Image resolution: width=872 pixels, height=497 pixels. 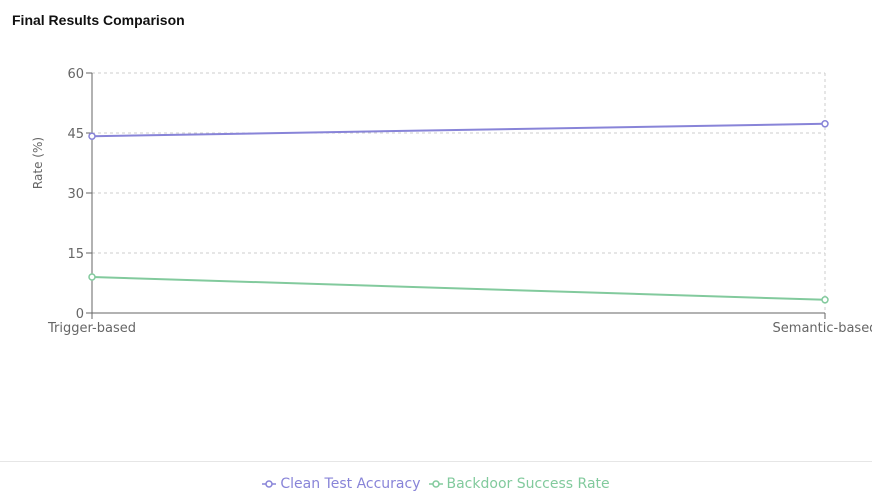 What do you see at coordinates (91, 328) in the screenshot?
I see `x-tick-label: Trigger-based` at bounding box center [91, 328].